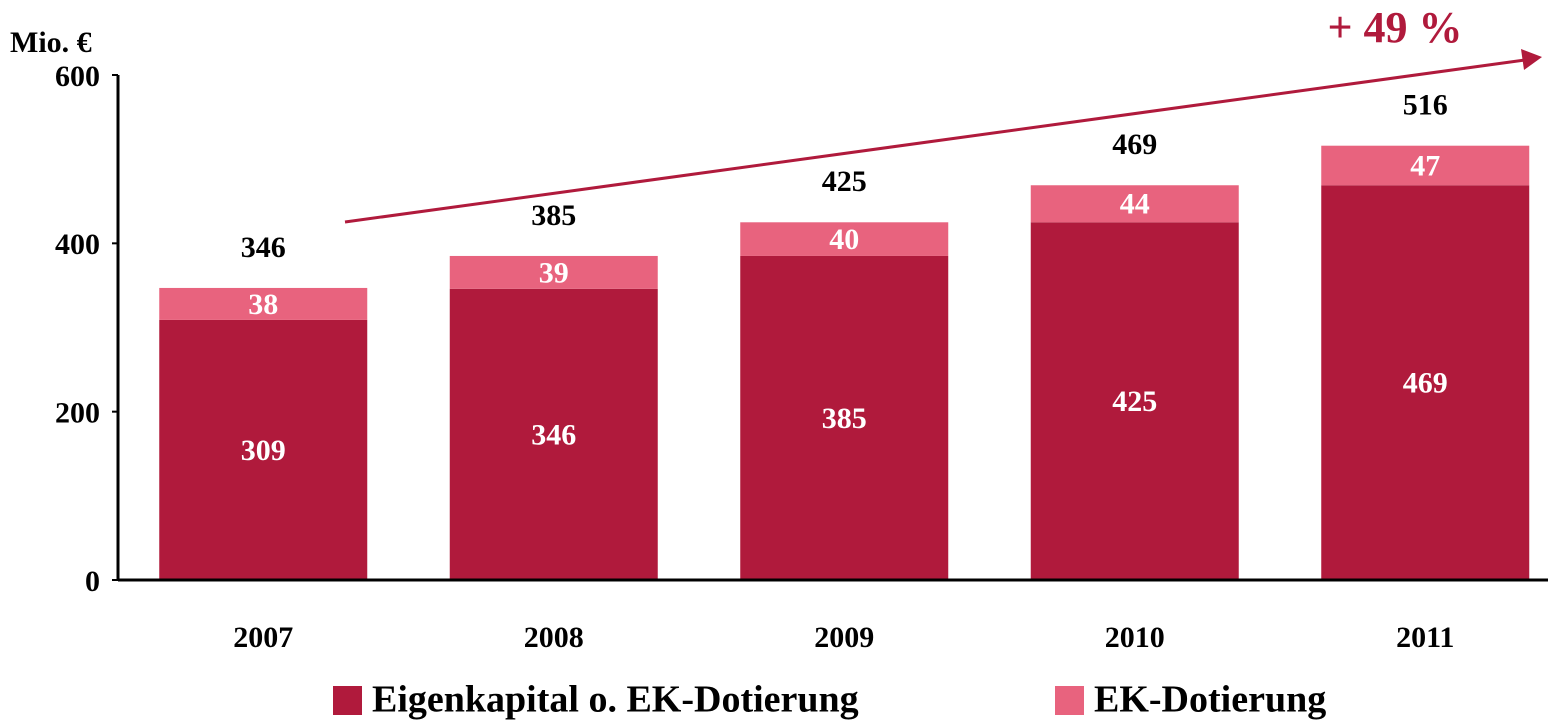  Describe the element at coordinates (1425, 105) in the screenshot. I see `total-label: 516` at that location.